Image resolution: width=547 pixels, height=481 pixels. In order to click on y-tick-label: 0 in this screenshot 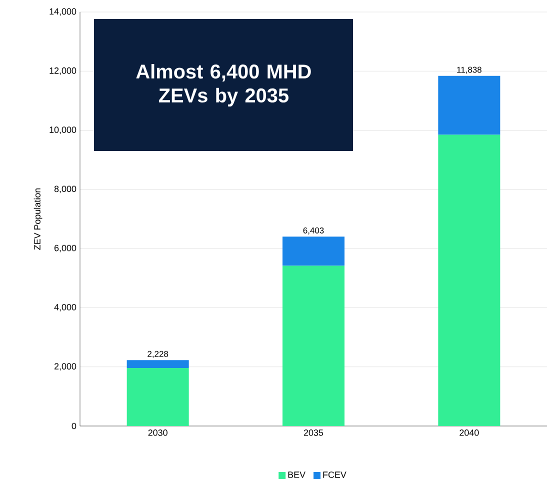, I will do `click(74, 426)`.